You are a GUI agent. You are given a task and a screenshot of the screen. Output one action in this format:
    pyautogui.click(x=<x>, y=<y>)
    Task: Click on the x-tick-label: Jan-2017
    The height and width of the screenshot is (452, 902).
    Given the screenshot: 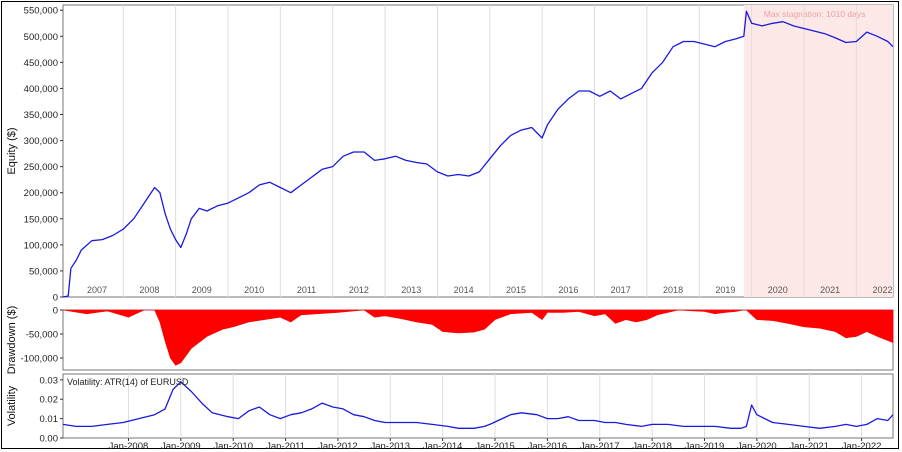 What is the action you would take?
    pyautogui.click(x=600, y=446)
    